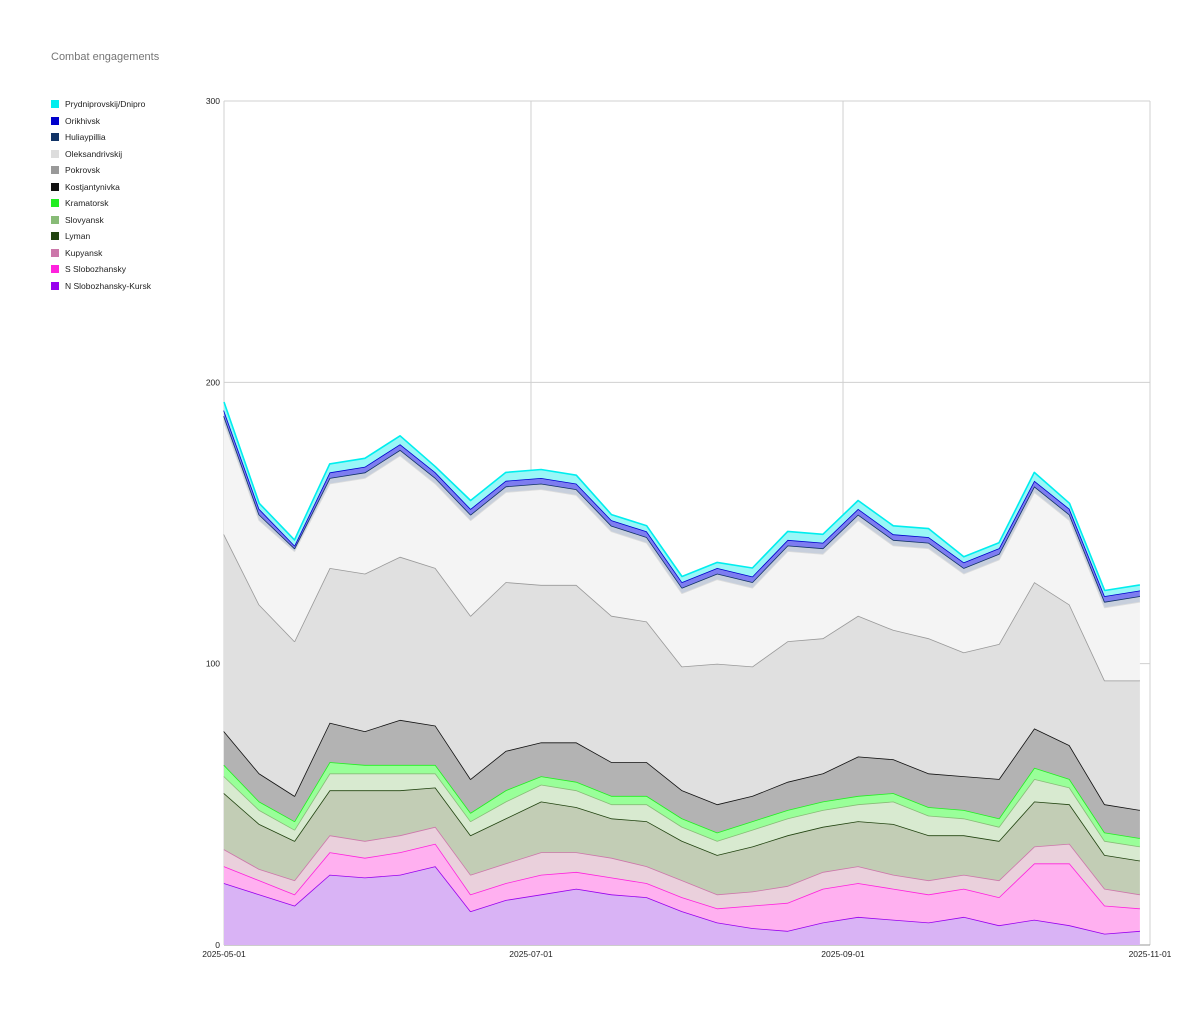  I want to click on legend-label: Kramatorsk, so click(87, 203).